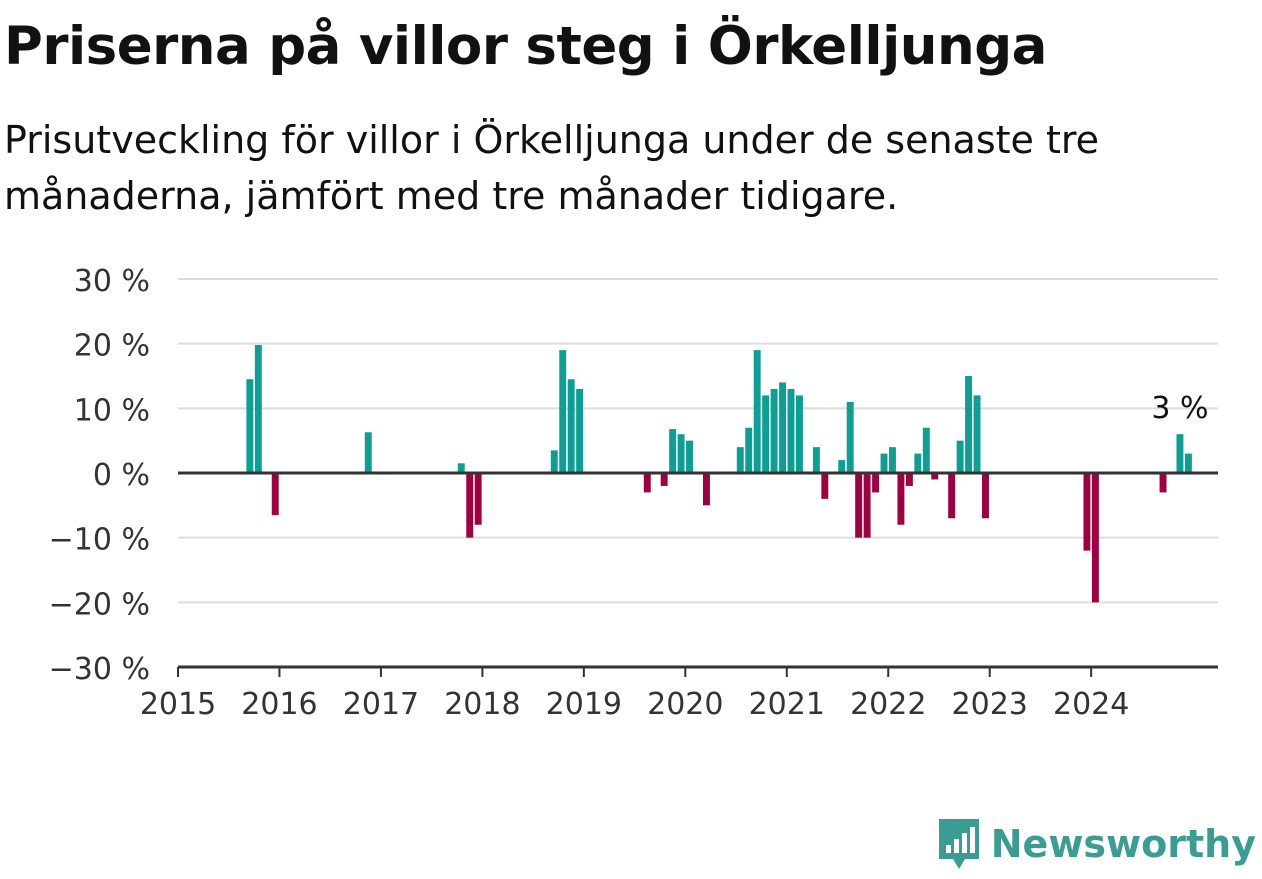 The height and width of the screenshot is (879, 1262). I want to click on annotations: 3 %, so click(1179, 408).